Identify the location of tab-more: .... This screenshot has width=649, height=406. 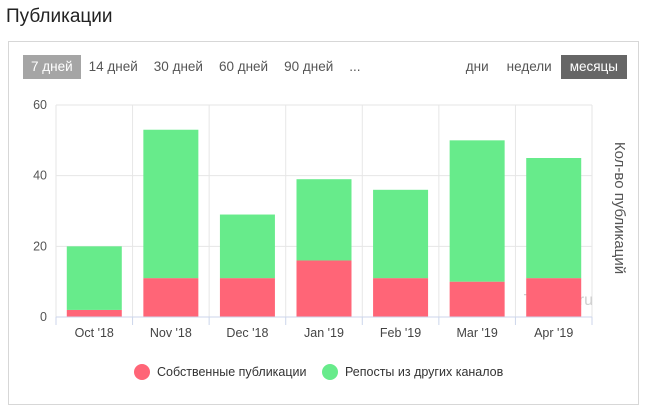
(355, 66).